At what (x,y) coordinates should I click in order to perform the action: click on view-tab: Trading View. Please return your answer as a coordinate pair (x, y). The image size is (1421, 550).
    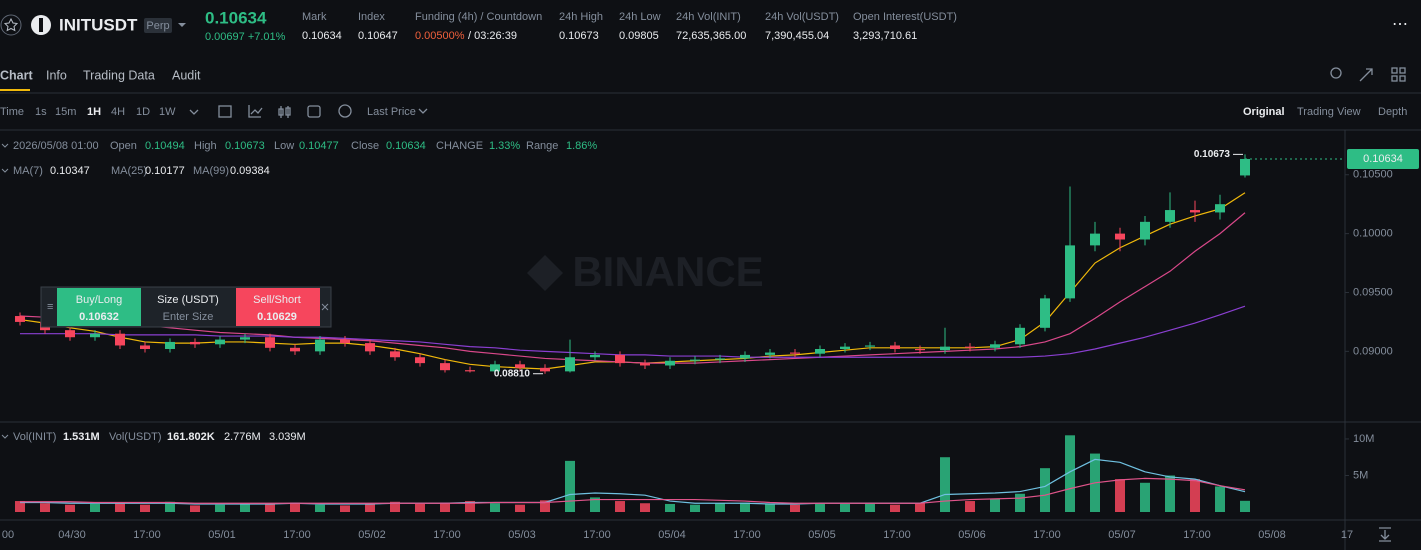
    Looking at the image, I should click on (1329, 112).